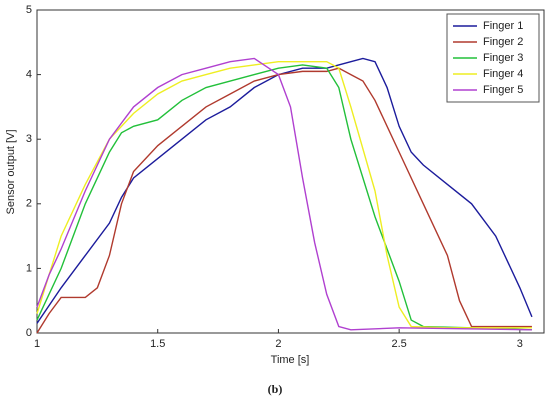  I want to click on x-tick-label: 2, so click(278, 344).